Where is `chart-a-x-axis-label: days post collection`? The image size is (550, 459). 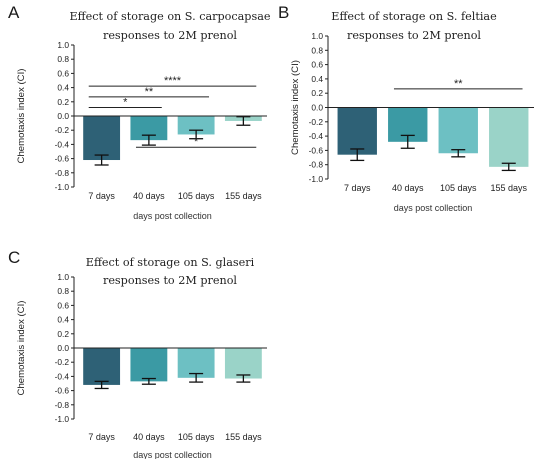 chart-a-x-axis-label: days post collection is located at coordinates (172, 216).